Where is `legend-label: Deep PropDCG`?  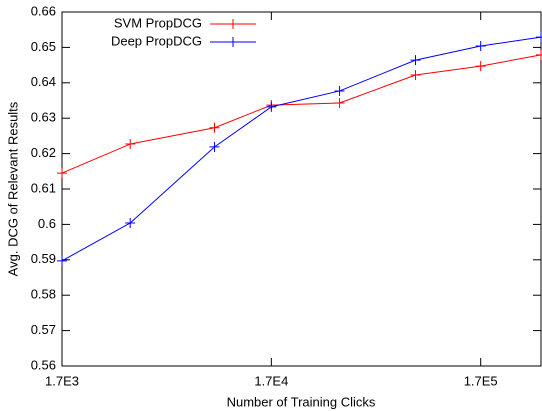 legend-label: Deep PropDCG is located at coordinates (156, 40).